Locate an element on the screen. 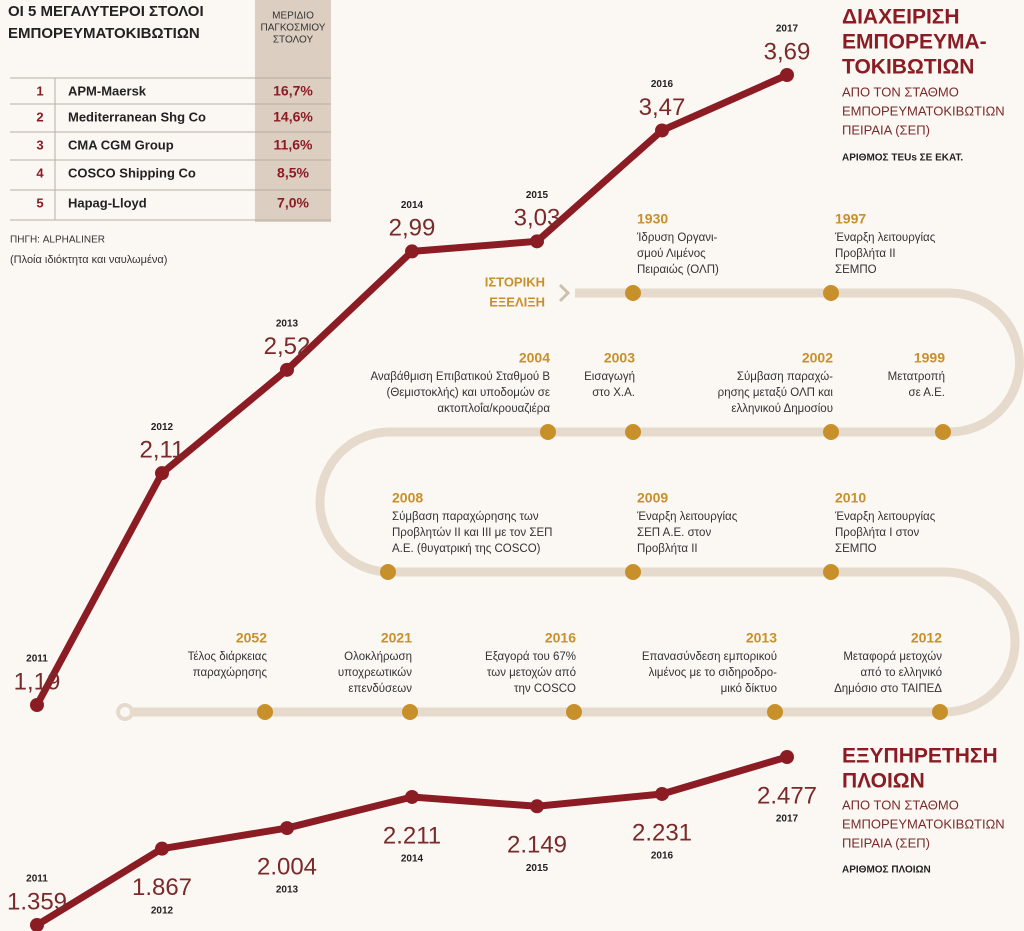 This screenshot has height=931, width=1024. event-text: Εξαγορά του 67% is located at coordinates (530, 657).